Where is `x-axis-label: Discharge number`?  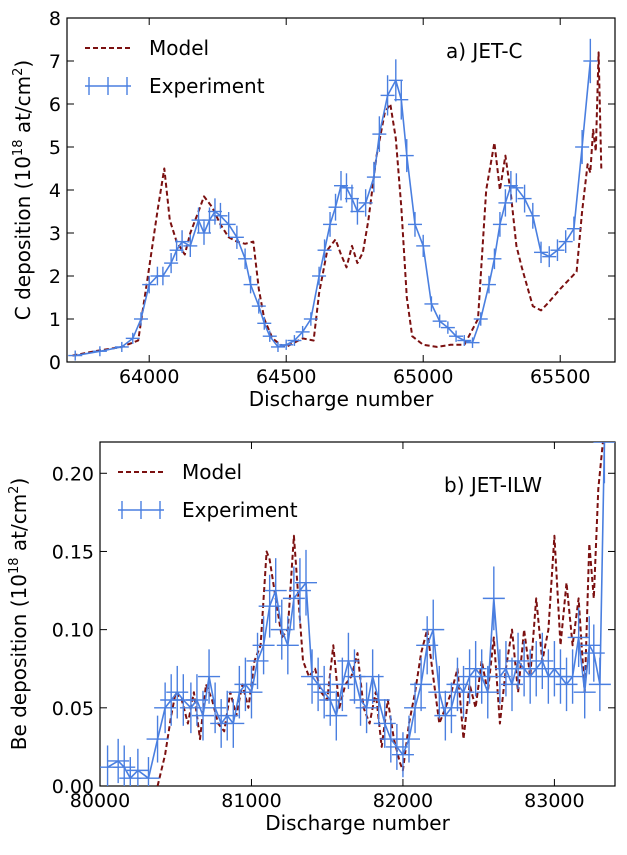
x-axis-label: Discharge number is located at coordinates (341, 399).